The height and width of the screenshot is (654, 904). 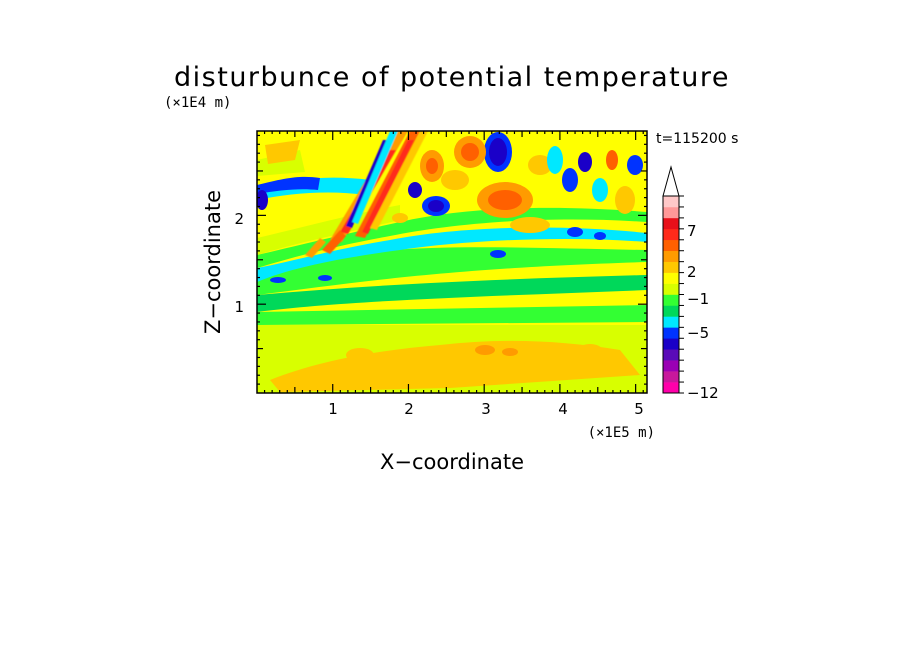 What do you see at coordinates (239, 263) in the screenshot?
I see `y-tick-labels: 1 2` at bounding box center [239, 263].